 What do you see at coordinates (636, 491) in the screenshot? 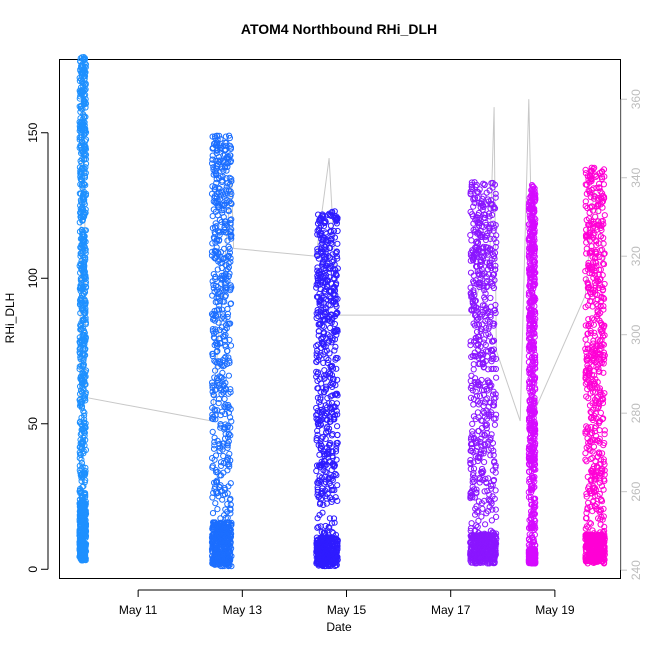
I see `right-tick-label: 260` at bounding box center [636, 491].